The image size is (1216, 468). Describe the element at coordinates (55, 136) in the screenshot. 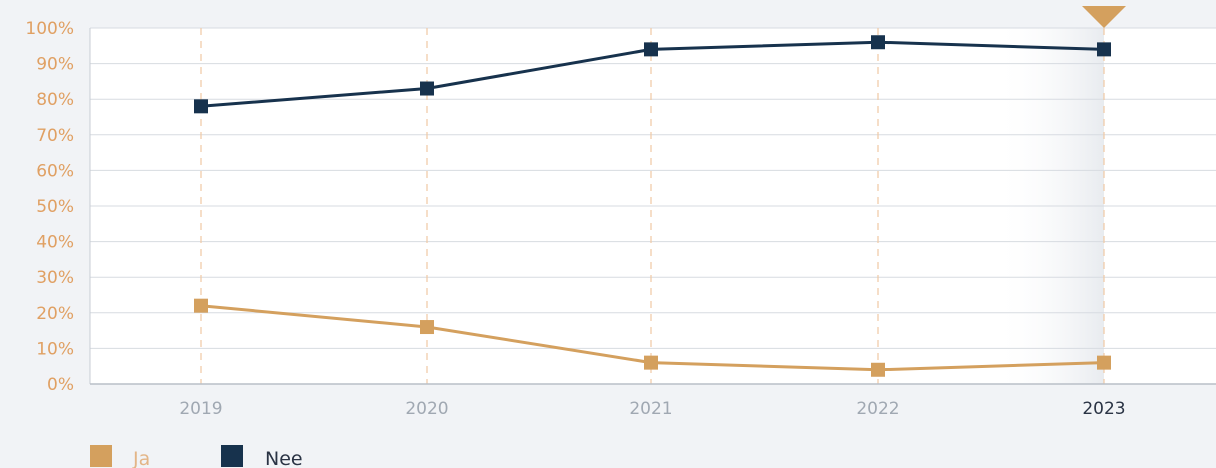

I see `y-tick-label: 70%` at that location.